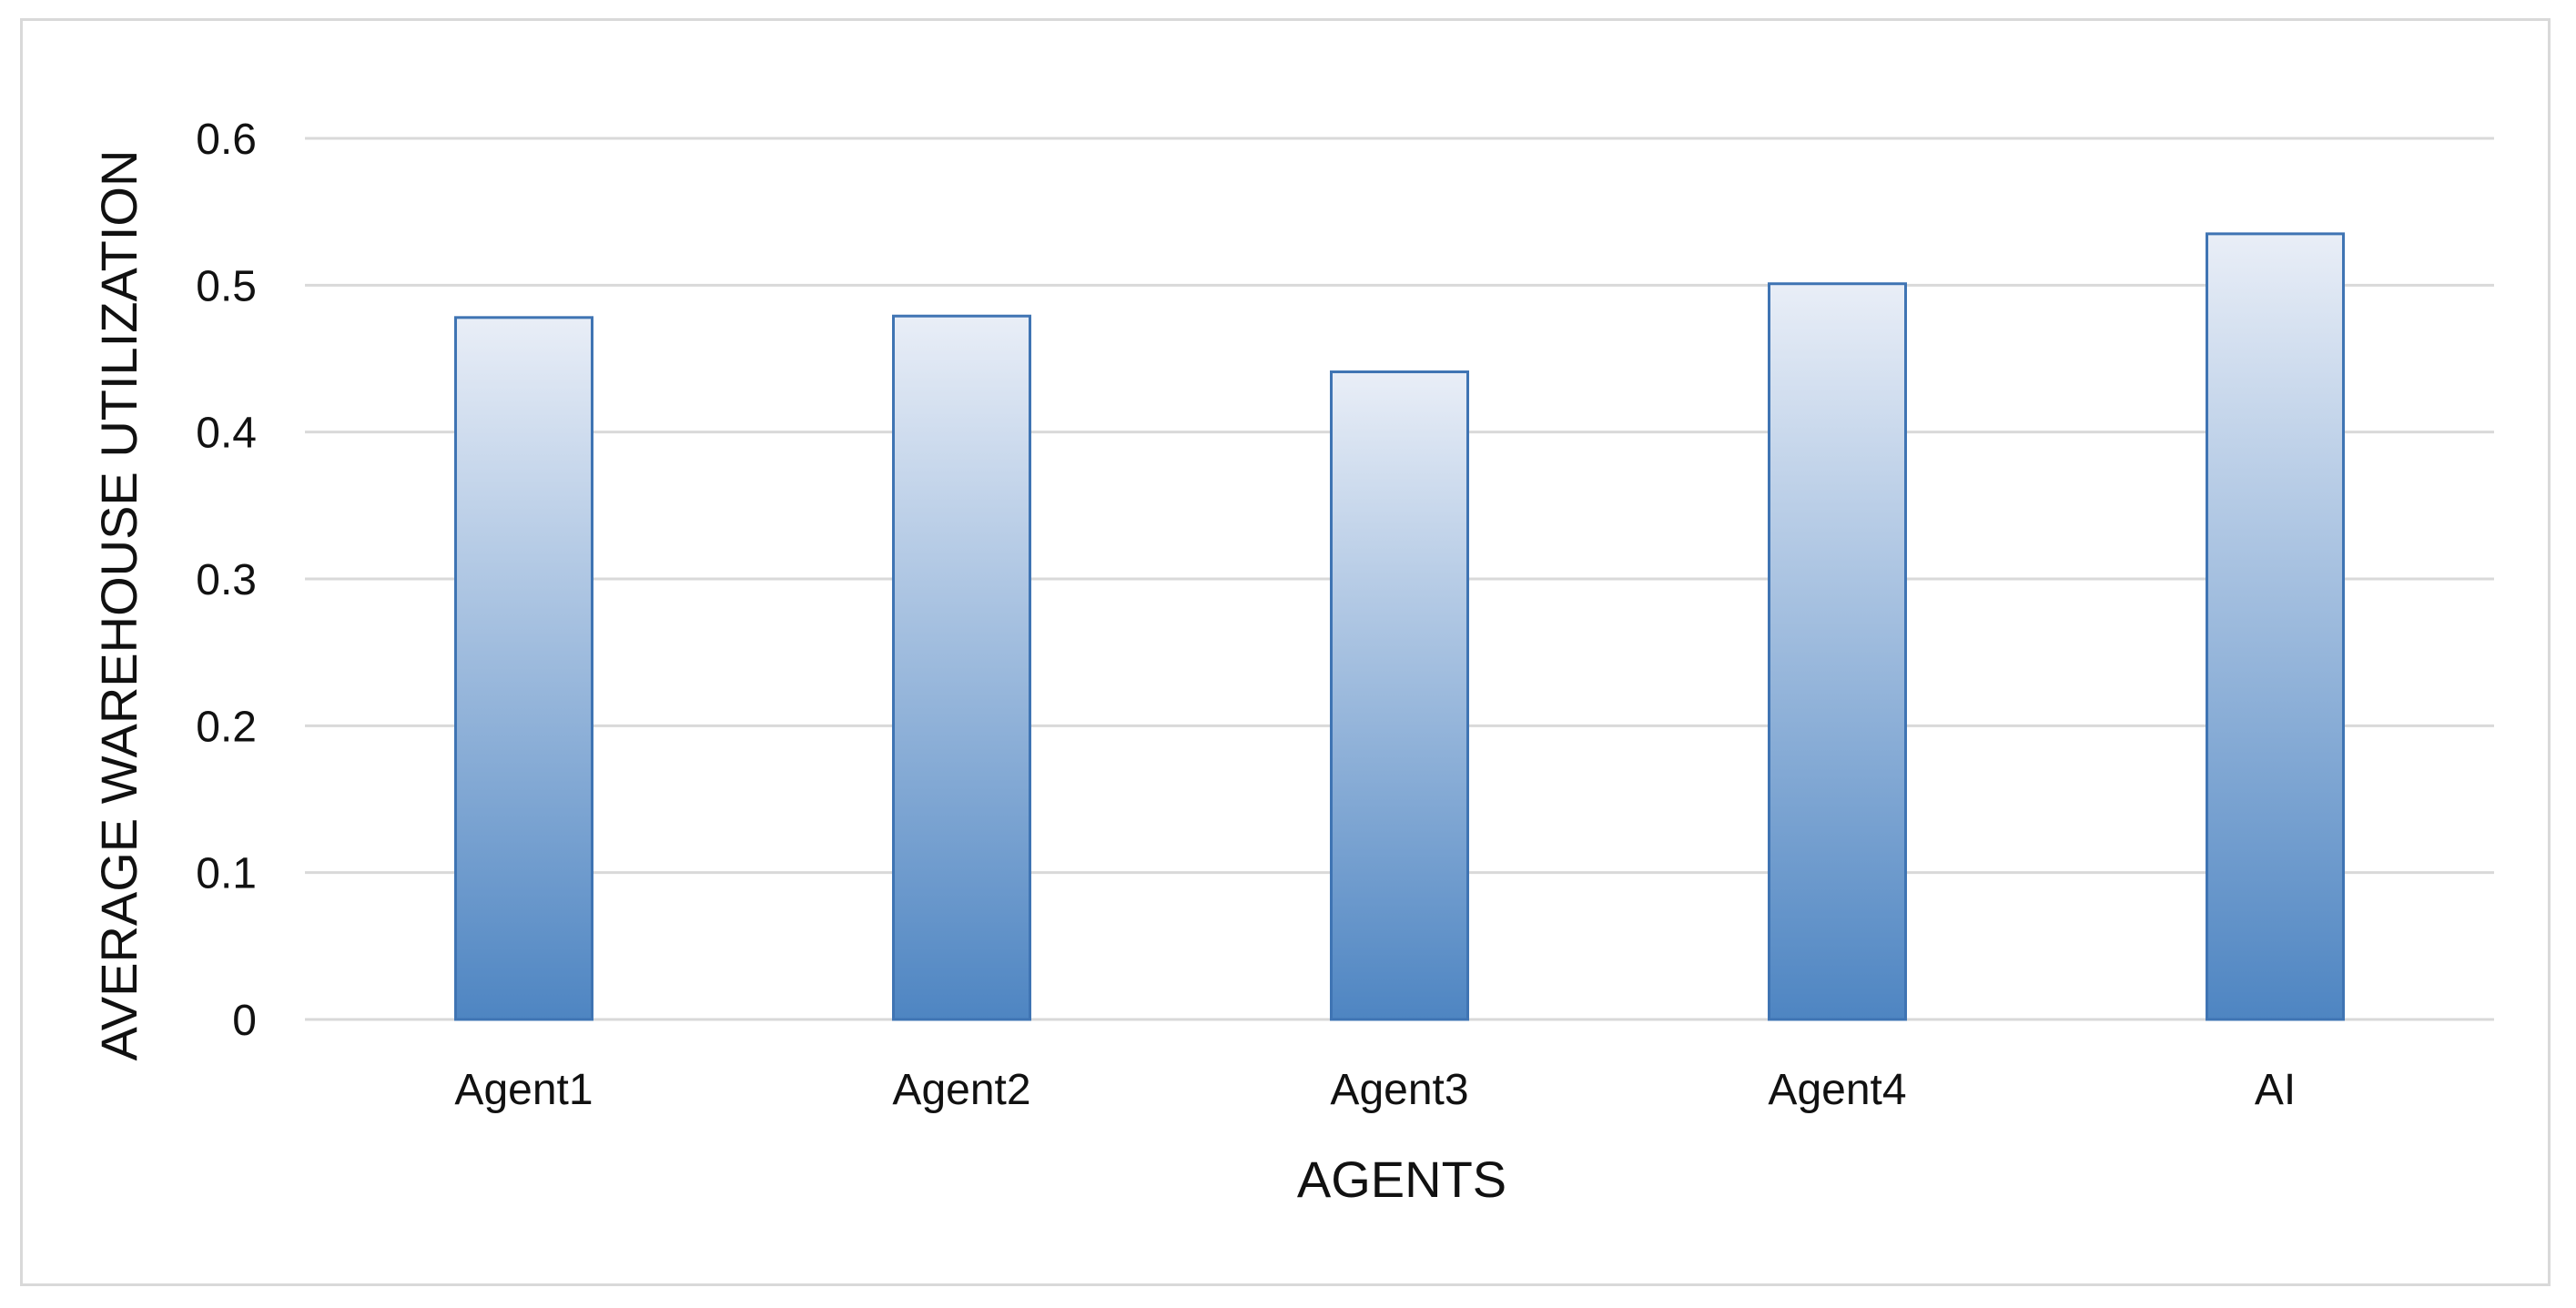 Image resolution: width=2576 pixels, height=1308 pixels. I want to click on bar-ai, so click(2275, 626).